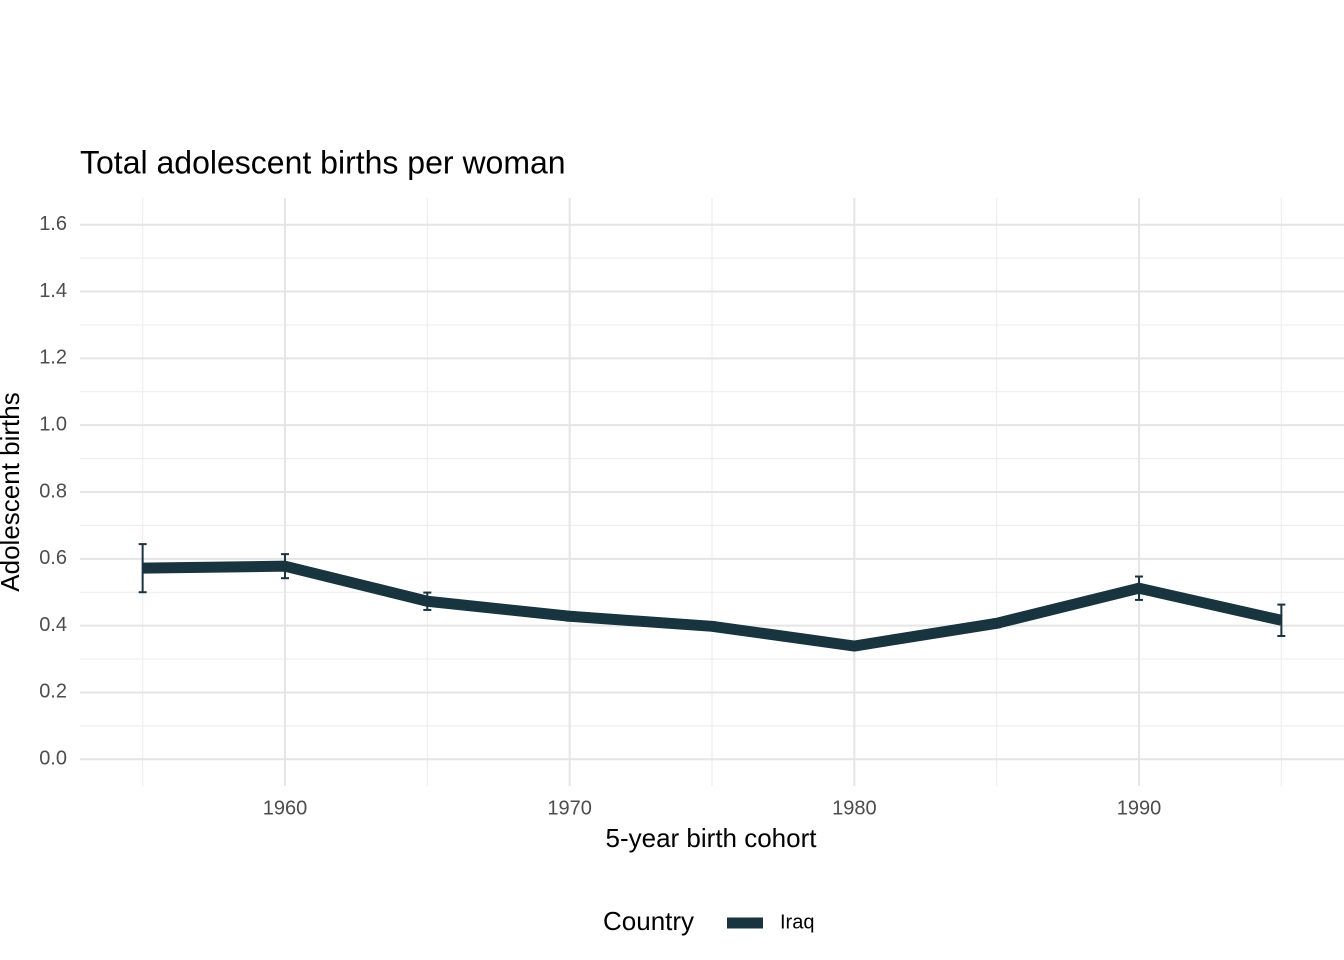 This screenshot has height=960, width=1344. I want to click on y-tick-label: 1.2, so click(53, 358).